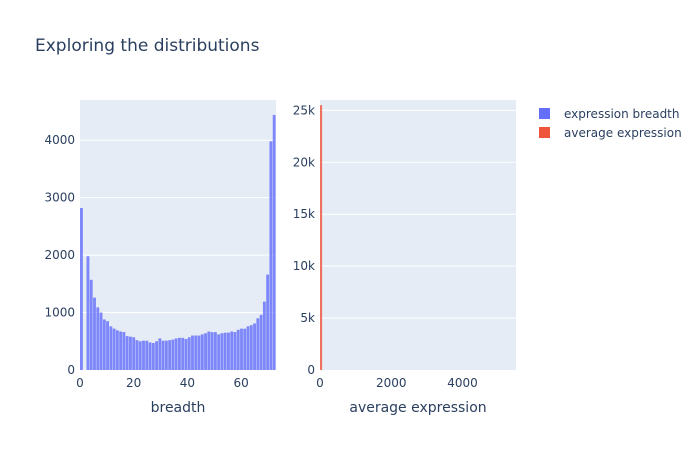  Describe the element at coordinates (623, 133) in the screenshot. I see `legend-label: average expression` at that location.